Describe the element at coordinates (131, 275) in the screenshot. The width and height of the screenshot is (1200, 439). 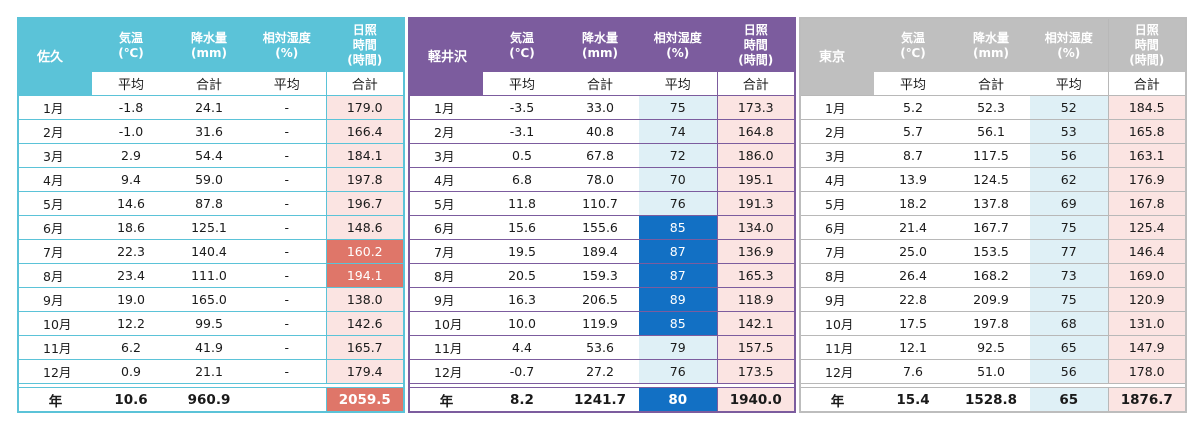
I see `temperature-value: 23.4` at that location.